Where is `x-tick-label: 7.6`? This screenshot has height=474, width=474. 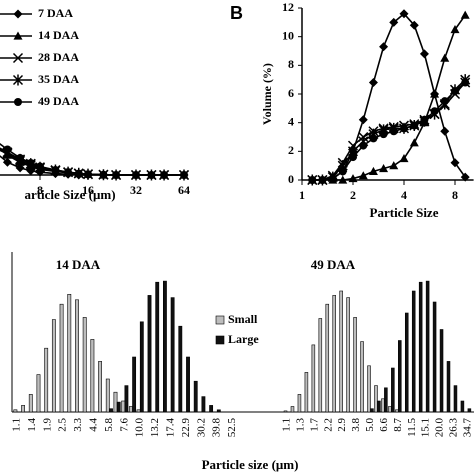 x-tick-label: 7.6 is located at coordinates (124, 425).